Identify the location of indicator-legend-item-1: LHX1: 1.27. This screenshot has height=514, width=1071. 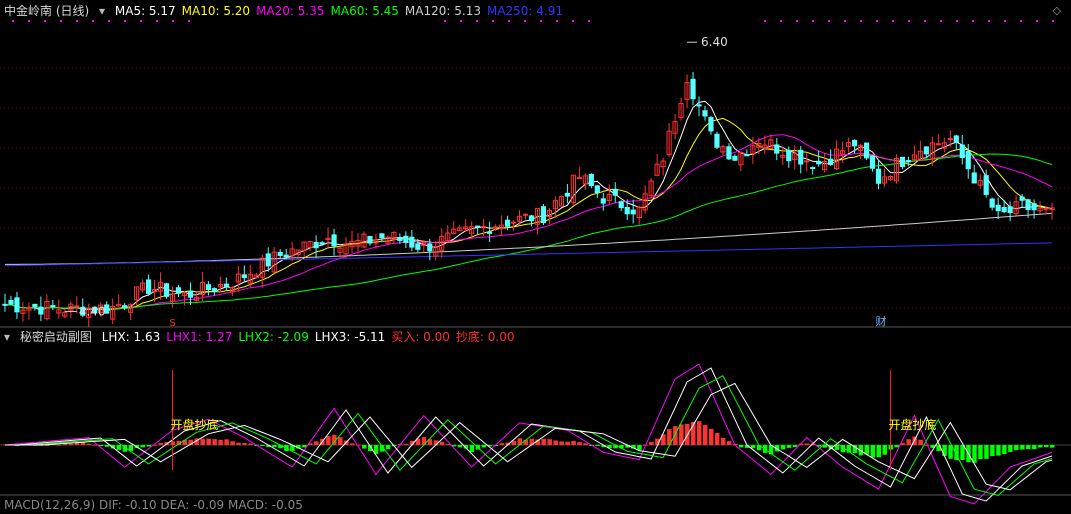
(199, 337).